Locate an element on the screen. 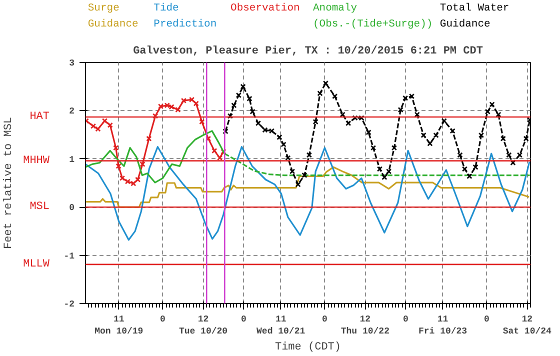 Image resolution: width=560 pixels, height=356 pixels. x-tick-label: 11 Wed 10/21 is located at coordinates (281, 325).